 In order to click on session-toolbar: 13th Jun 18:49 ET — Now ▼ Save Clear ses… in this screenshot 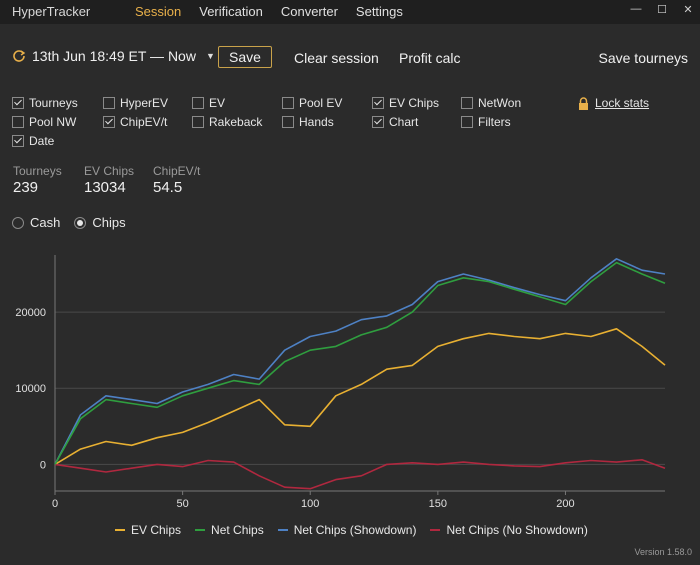, I will do `click(350, 58)`.